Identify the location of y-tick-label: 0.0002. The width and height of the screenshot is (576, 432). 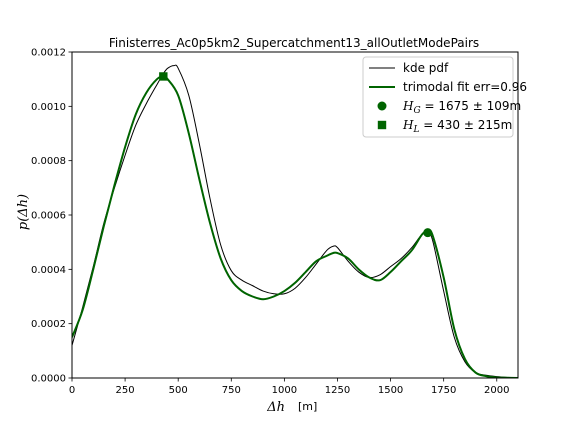
(48, 324).